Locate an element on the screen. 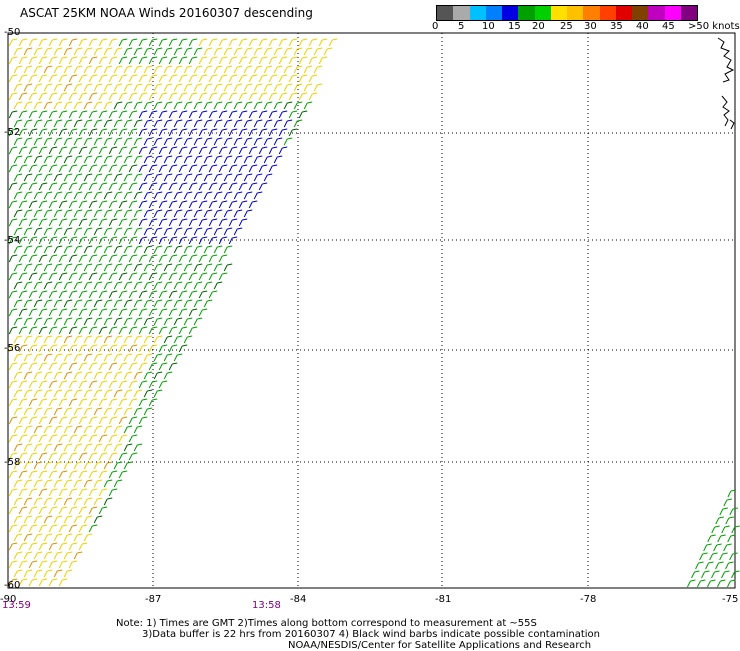 This screenshot has width=740, height=651. lat-label: -56 is located at coordinates (12, 348).